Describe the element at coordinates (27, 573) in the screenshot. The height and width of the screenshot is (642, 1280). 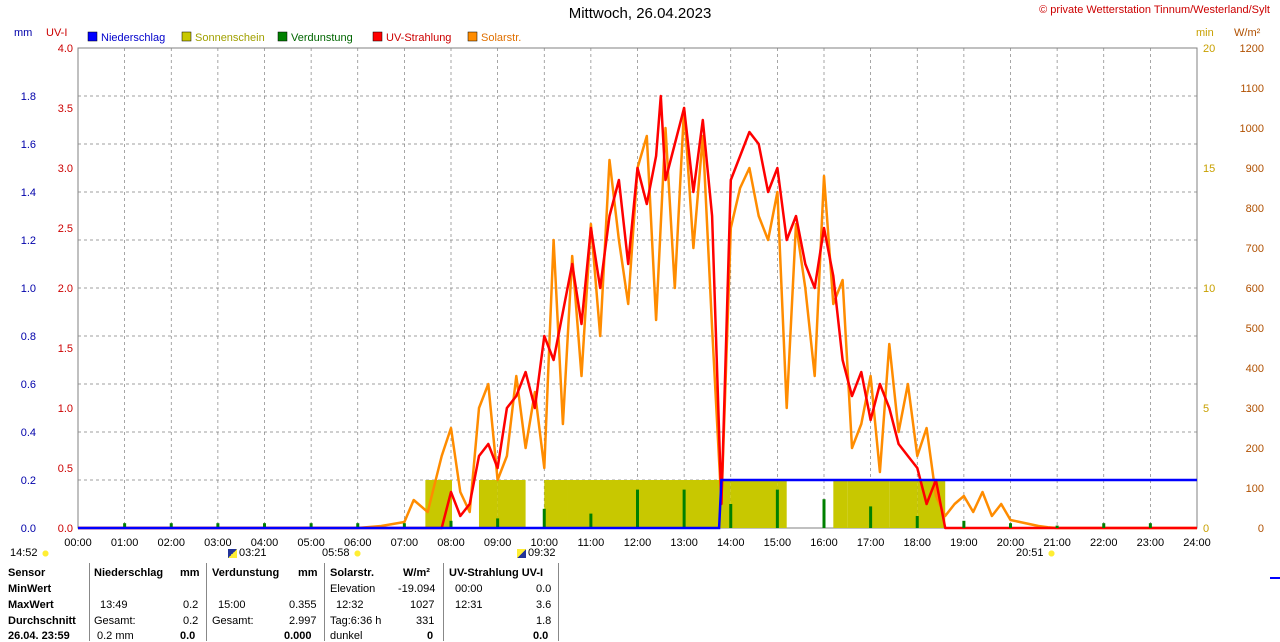
I see `stats-header-sensor: Sensor` at that location.